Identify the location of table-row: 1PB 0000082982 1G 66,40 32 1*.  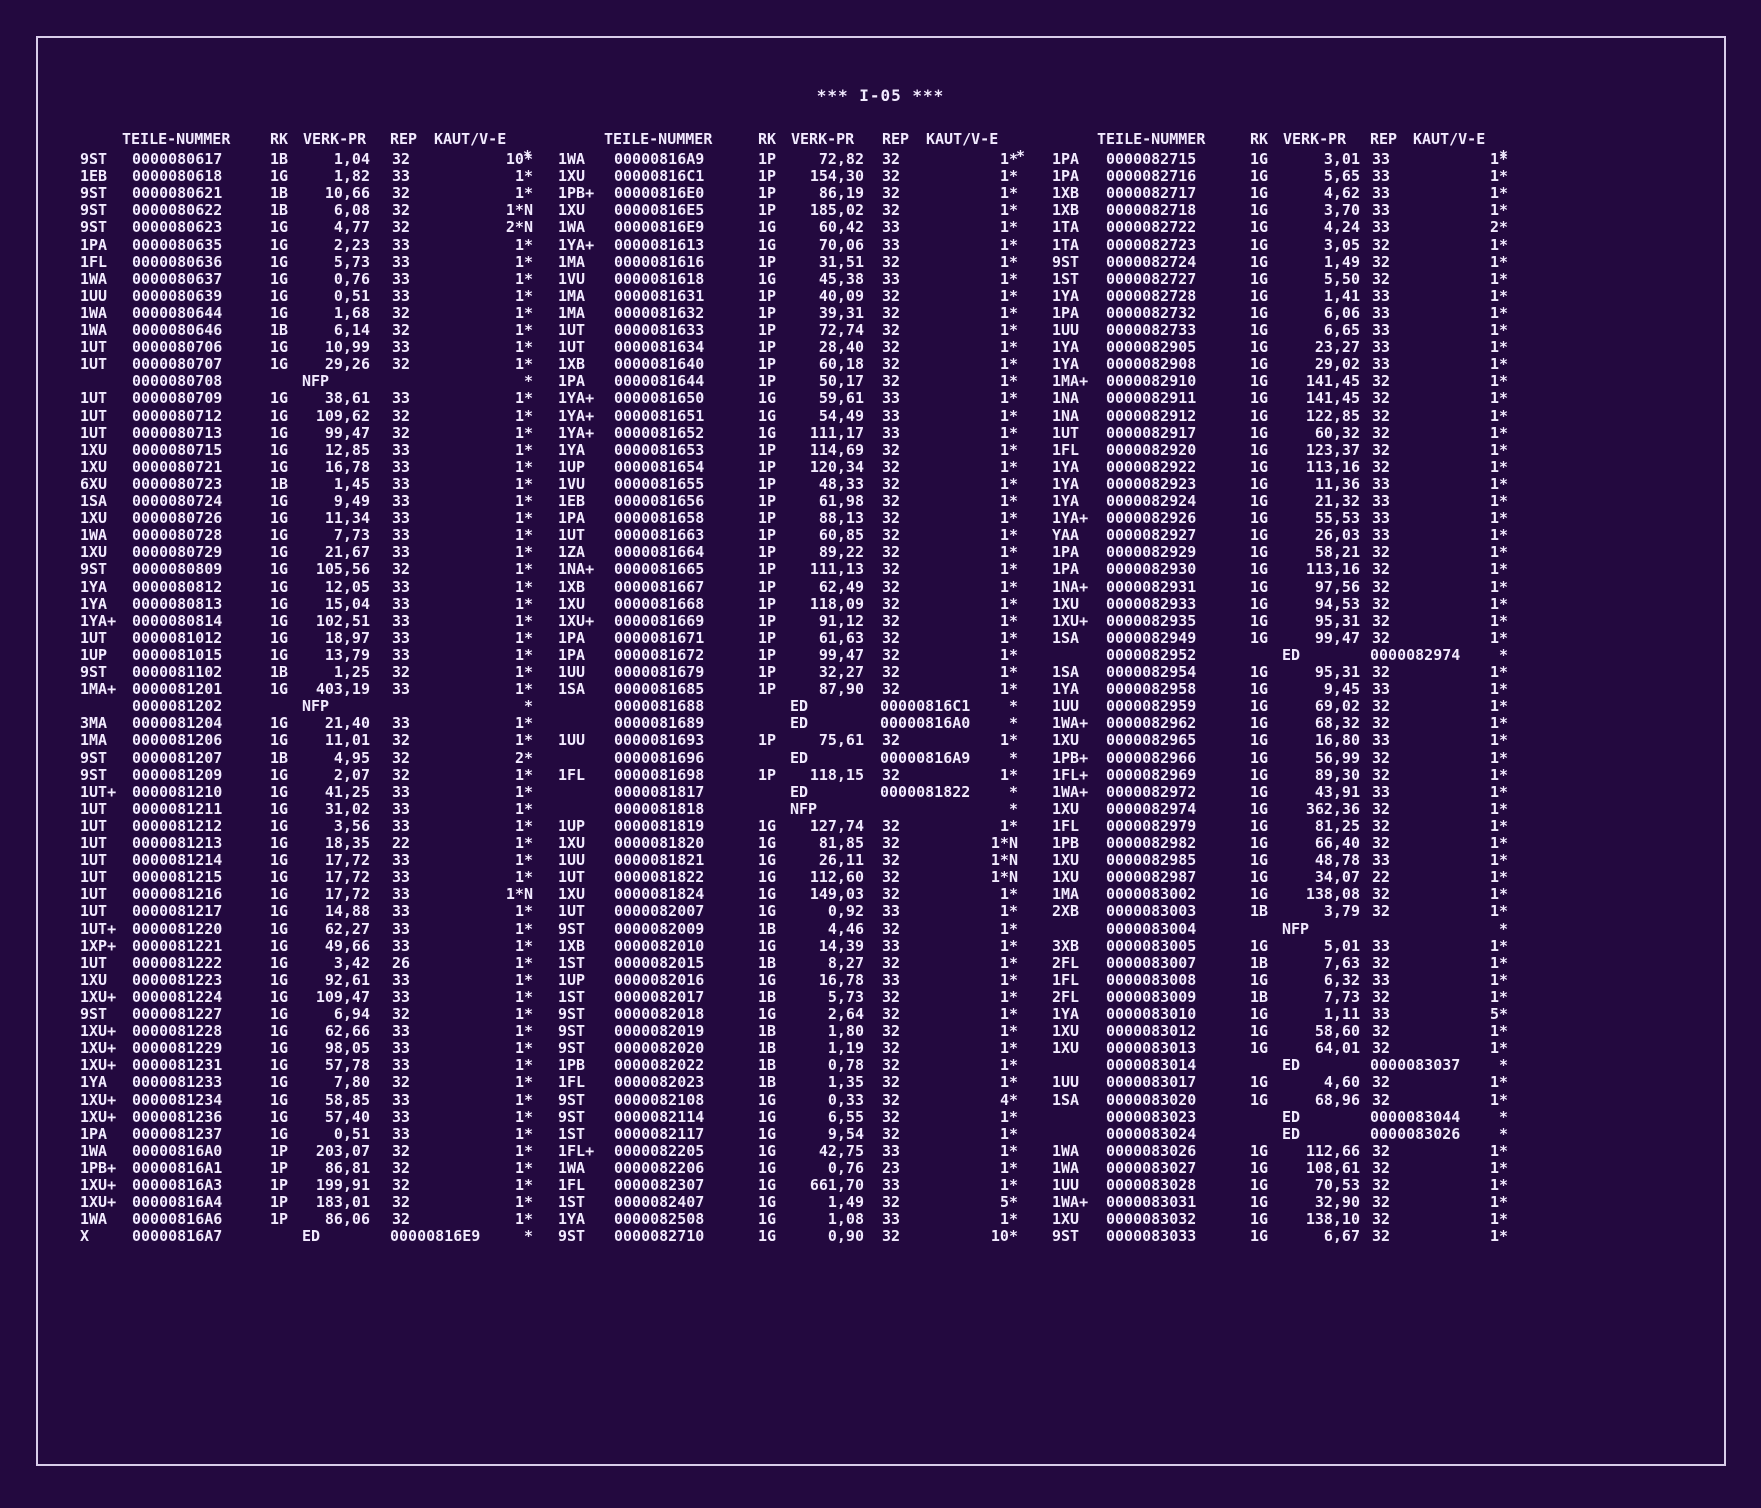
(880, 843).